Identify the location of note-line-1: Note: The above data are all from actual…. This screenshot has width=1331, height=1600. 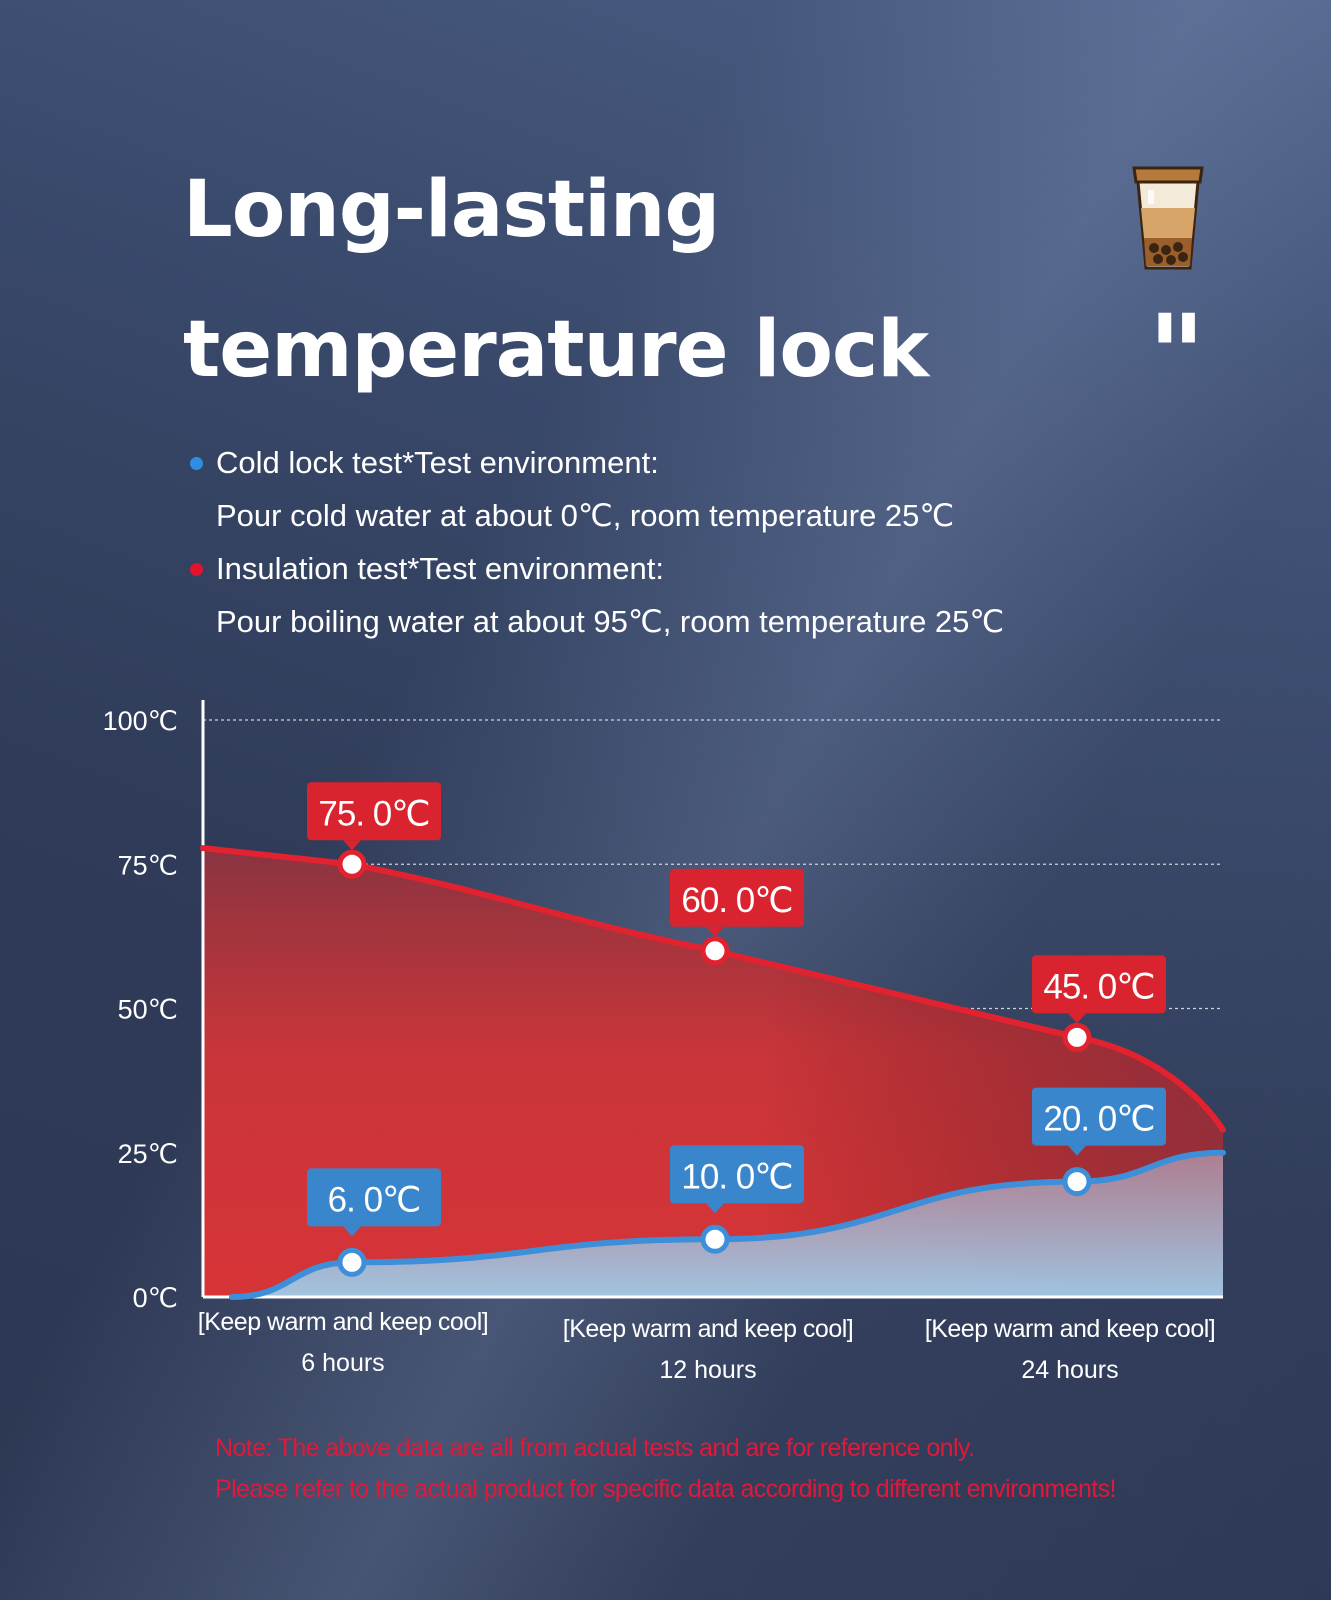
(595, 1448).